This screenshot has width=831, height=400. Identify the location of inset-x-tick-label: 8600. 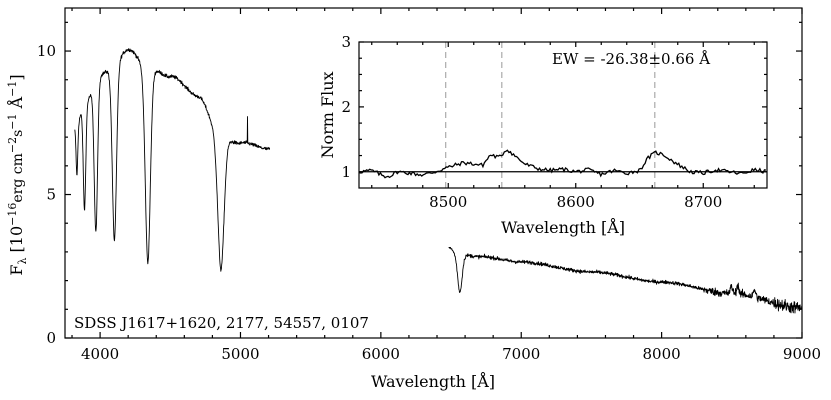
(576, 202).